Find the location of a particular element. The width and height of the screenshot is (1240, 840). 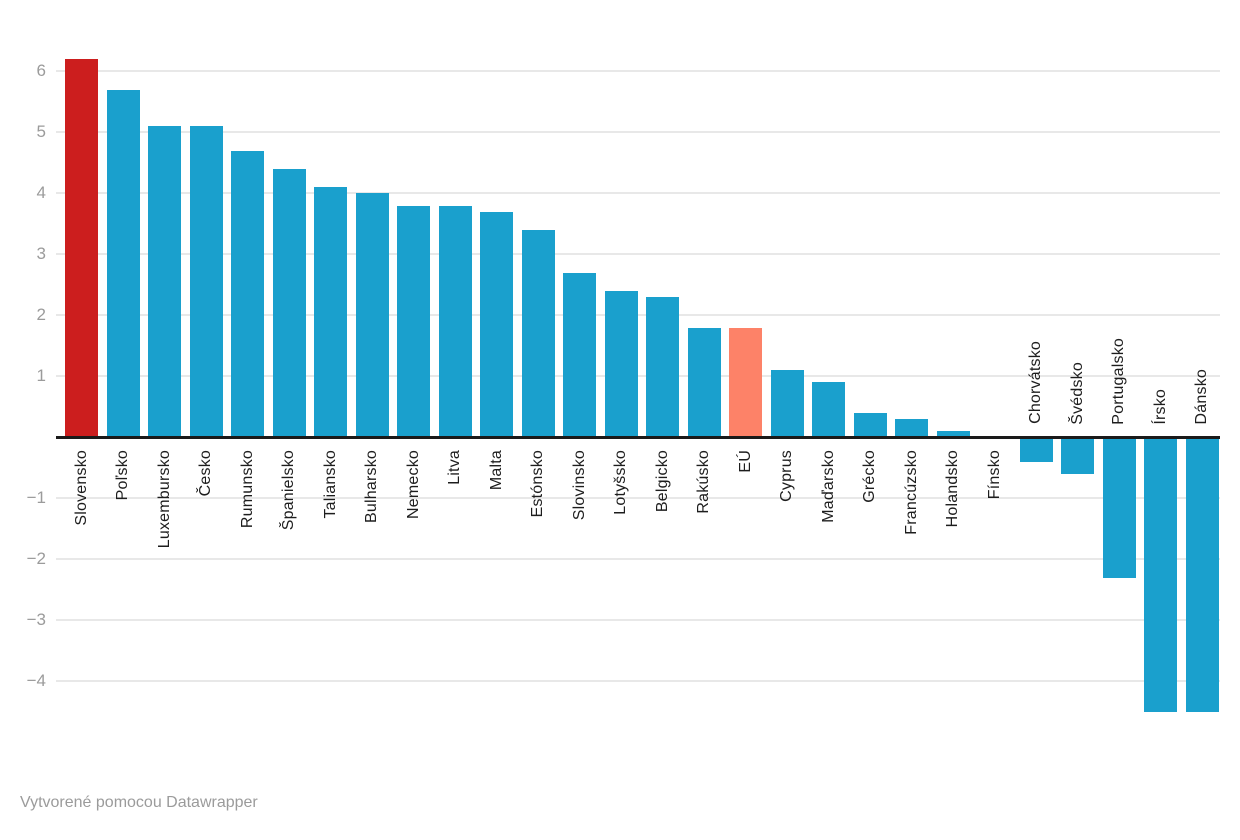

category-label: Švédsko is located at coordinates (1077, 393).